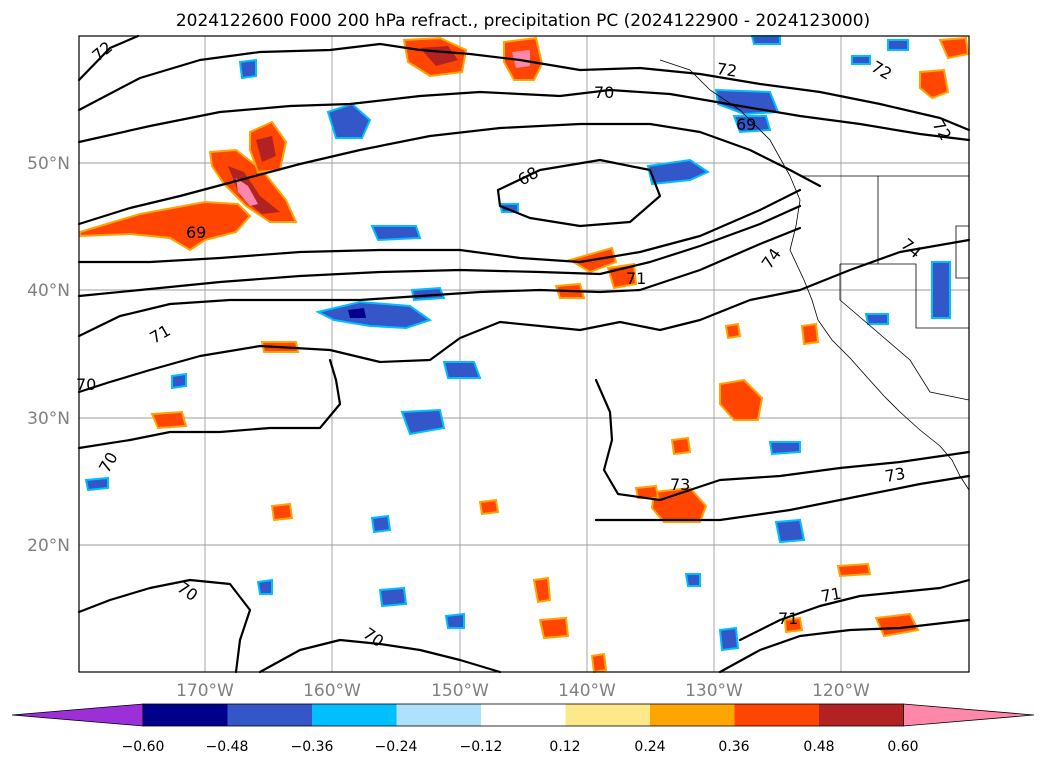 This screenshot has width=1047, height=765. What do you see at coordinates (587, 691) in the screenshot?
I see `lon-label: 140°W` at bounding box center [587, 691].